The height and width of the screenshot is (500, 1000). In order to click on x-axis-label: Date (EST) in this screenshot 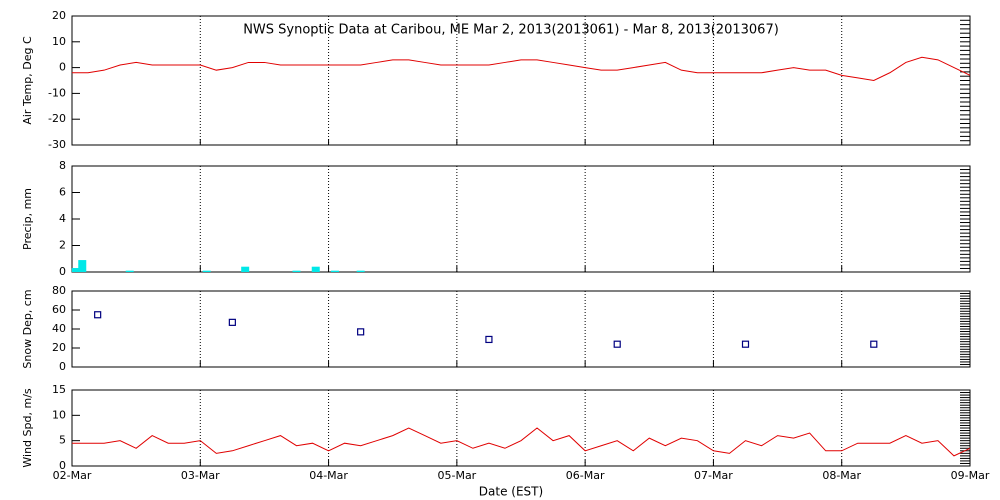, I will do `click(511, 492)`.